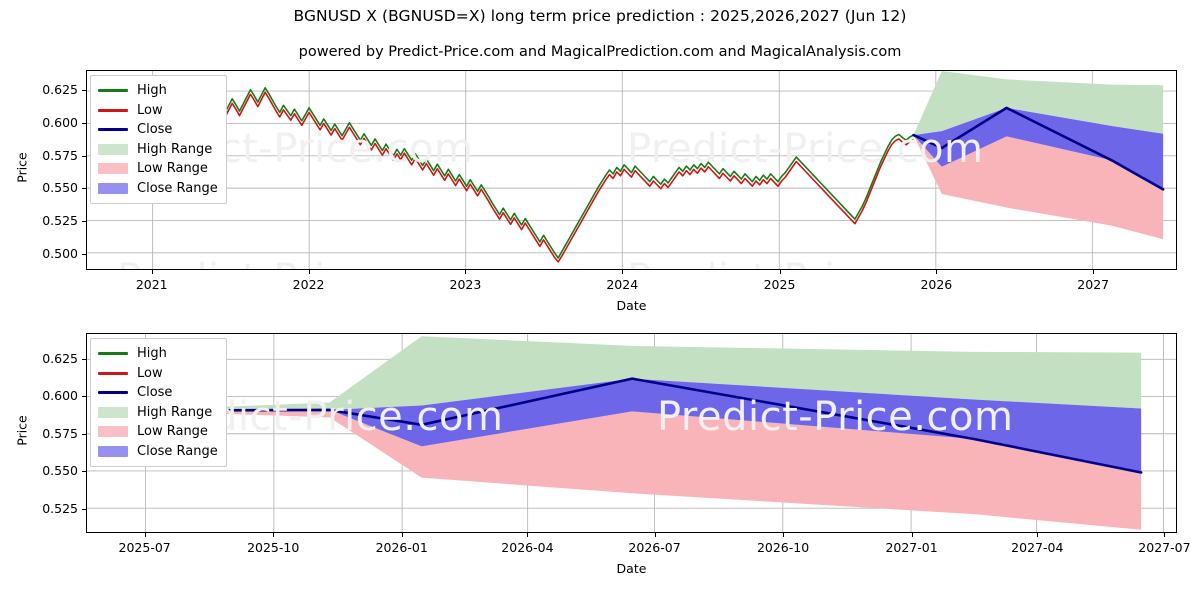 The height and width of the screenshot is (600, 1200). Describe the element at coordinates (631, 568) in the screenshot. I see `bottom-x-axis-label: Date` at that location.